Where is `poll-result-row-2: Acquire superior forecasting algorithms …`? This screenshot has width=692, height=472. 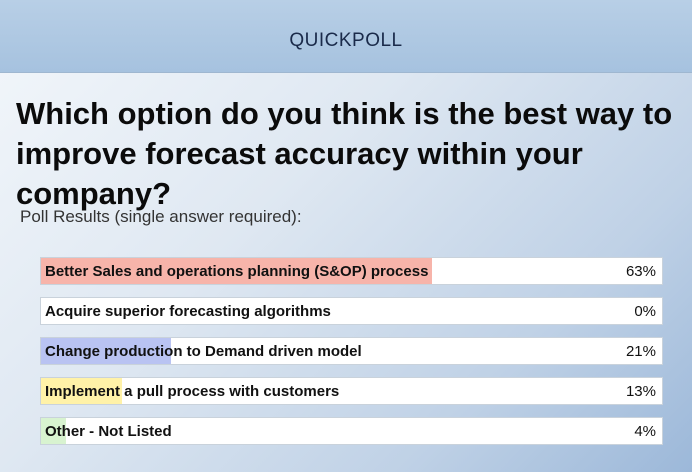 poll-result-row-2: Acquire superior forecasting algorithms … is located at coordinates (351, 311).